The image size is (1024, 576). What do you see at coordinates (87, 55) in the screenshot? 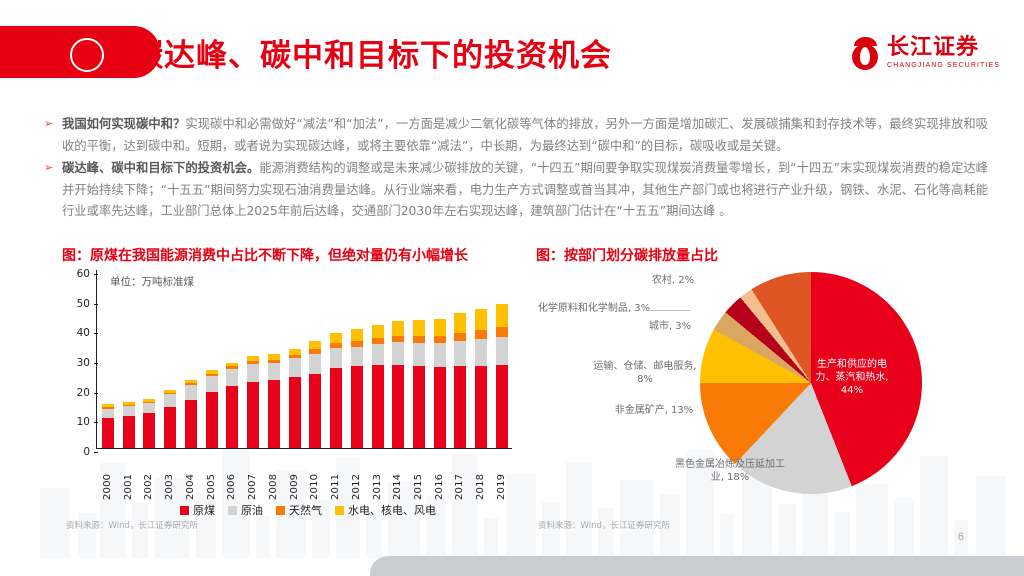
I see `header-ring-decoration` at bounding box center [87, 55].